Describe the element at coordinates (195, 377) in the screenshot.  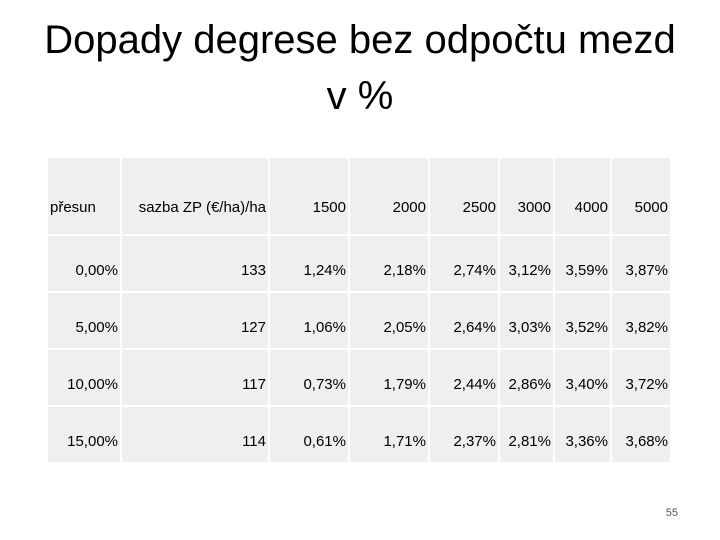
I see `table-cell: 117` at that location.